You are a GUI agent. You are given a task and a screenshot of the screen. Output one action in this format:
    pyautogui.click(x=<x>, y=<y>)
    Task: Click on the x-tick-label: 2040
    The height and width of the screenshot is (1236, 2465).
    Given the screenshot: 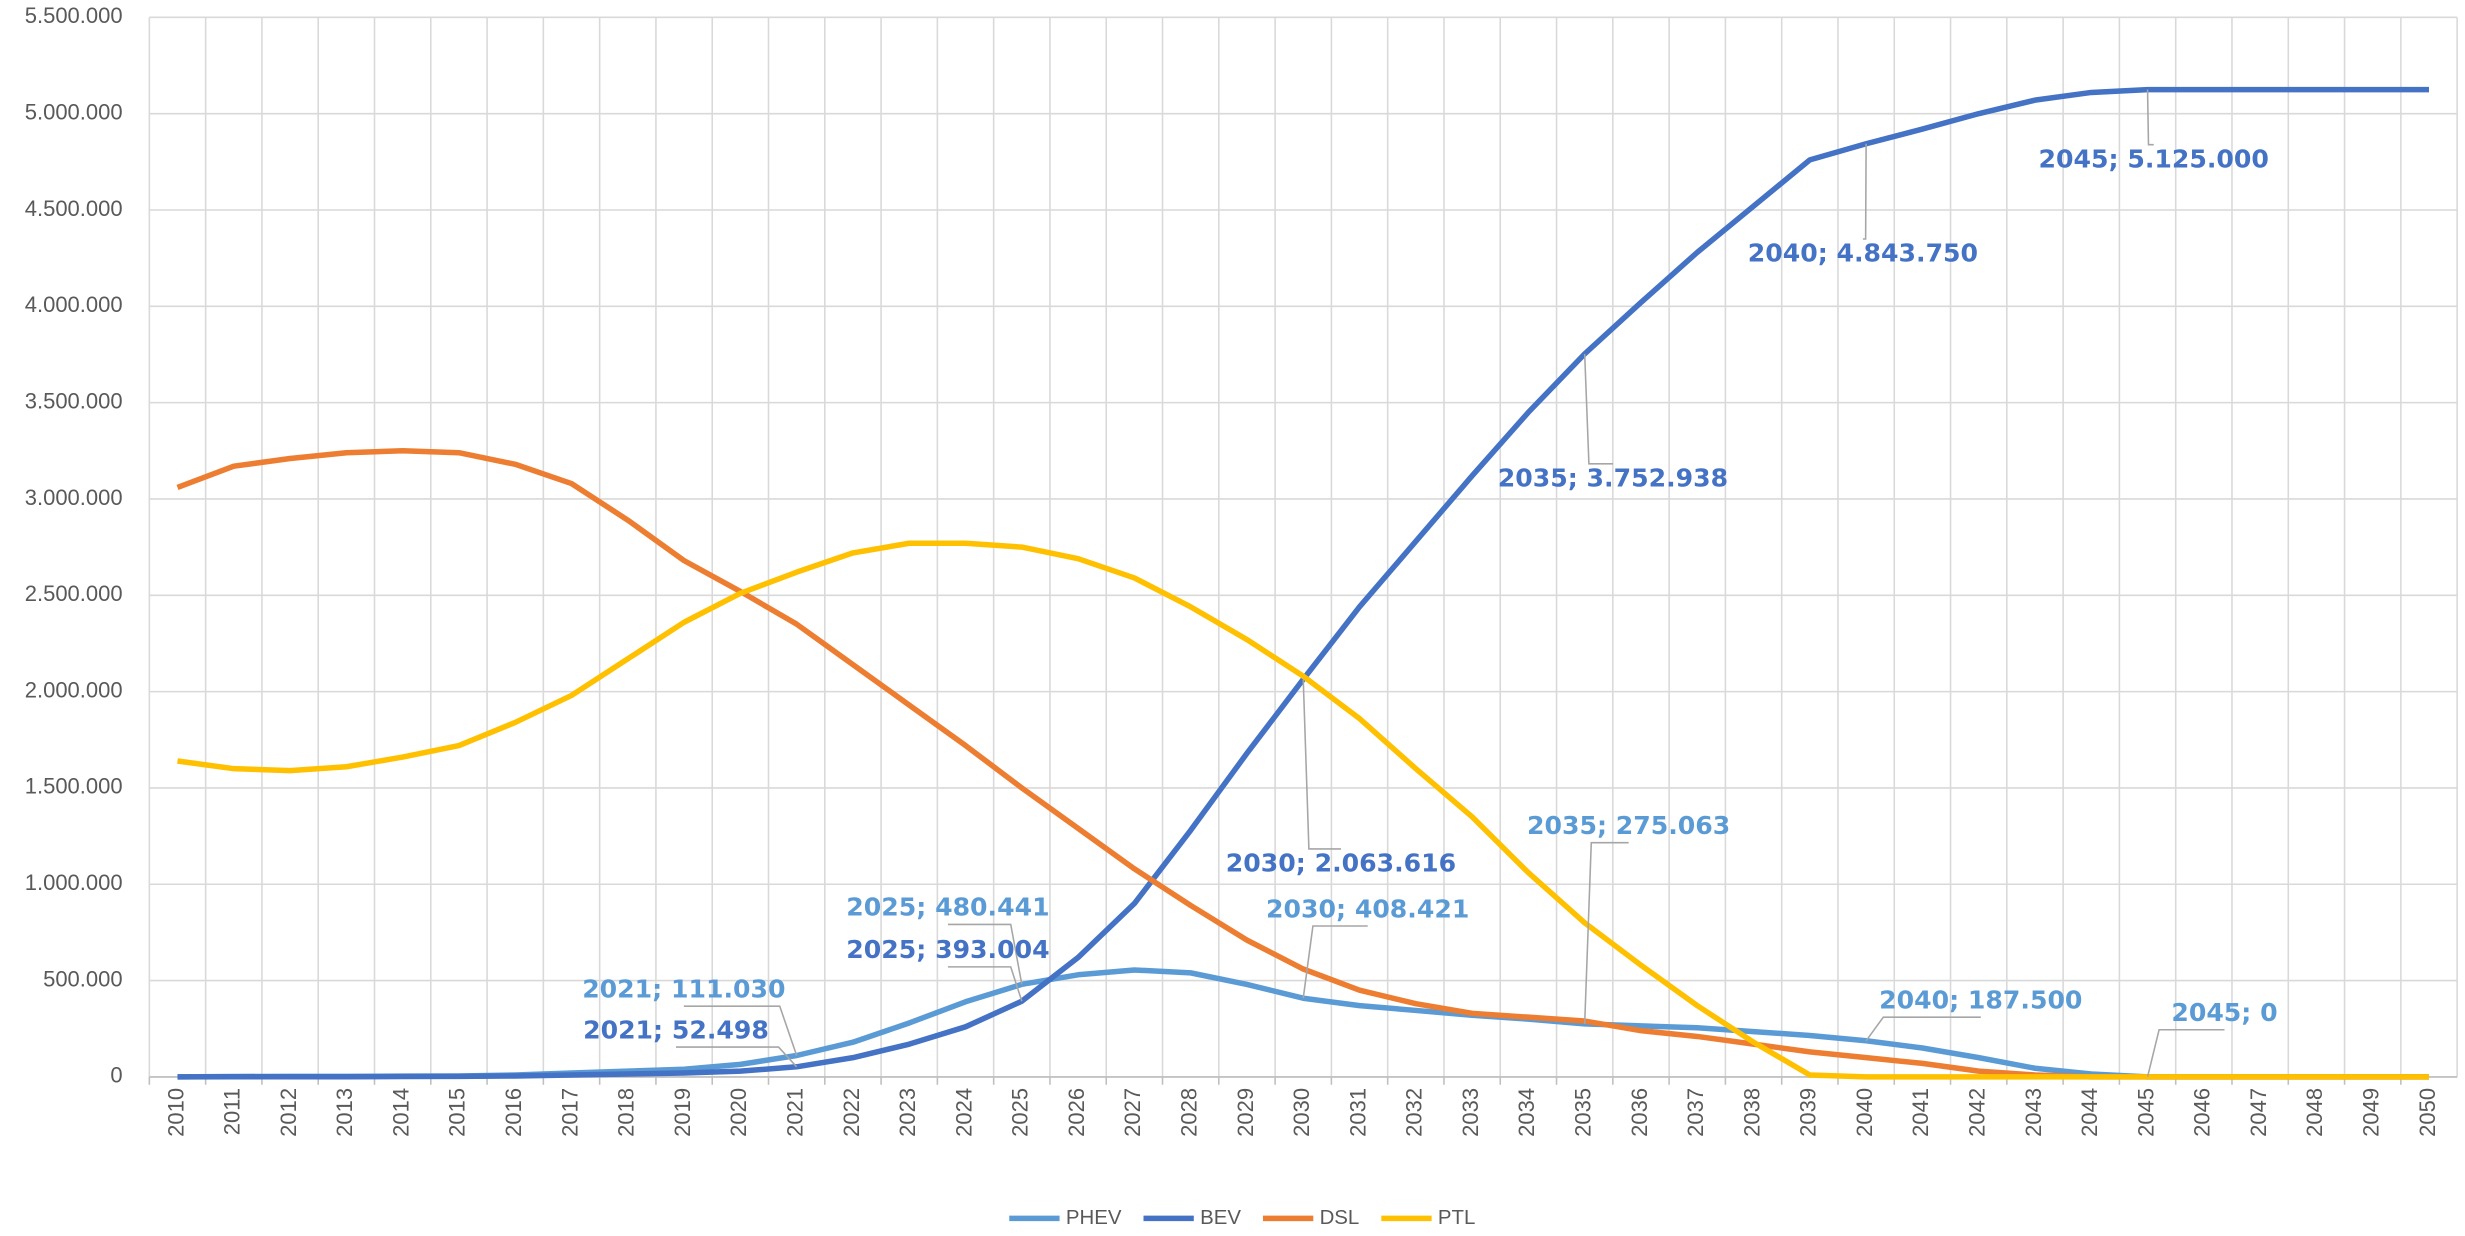 What is the action you would take?
    pyautogui.click(x=1864, y=1112)
    